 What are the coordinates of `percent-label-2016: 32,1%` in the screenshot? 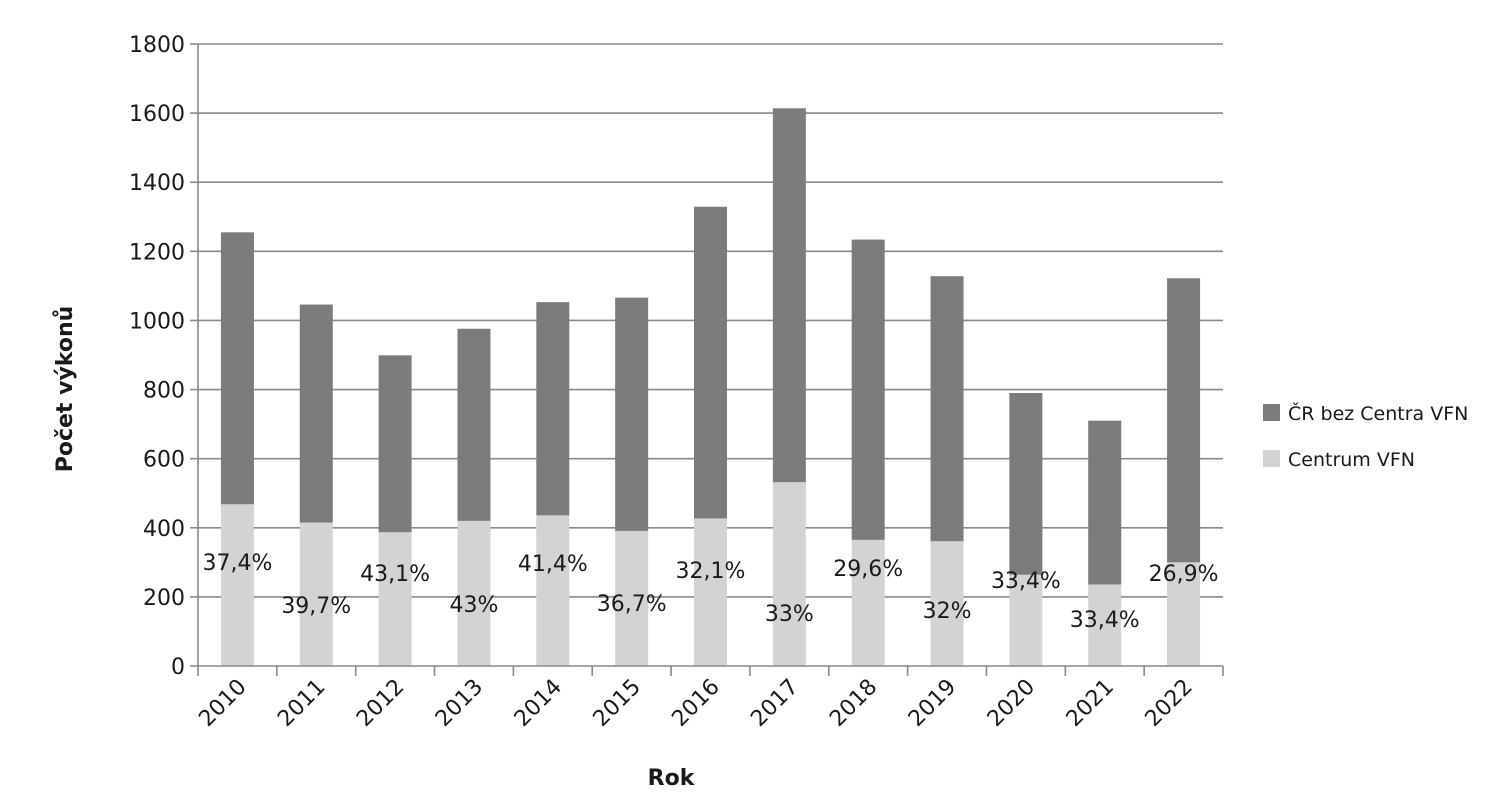 It's located at (711, 571).